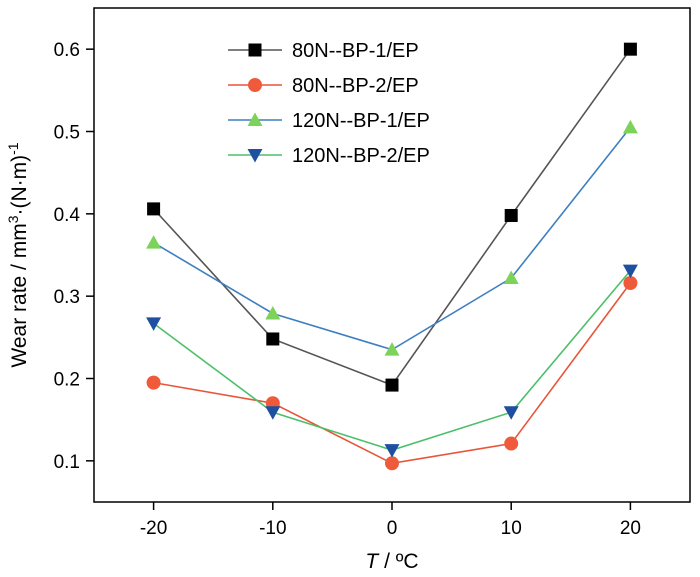 This screenshot has height=577, width=700. What do you see at coordinates (13, 148) in the screenshot?
I see `y-axis-title-sup2: -1` at bounding box center [13, 148].